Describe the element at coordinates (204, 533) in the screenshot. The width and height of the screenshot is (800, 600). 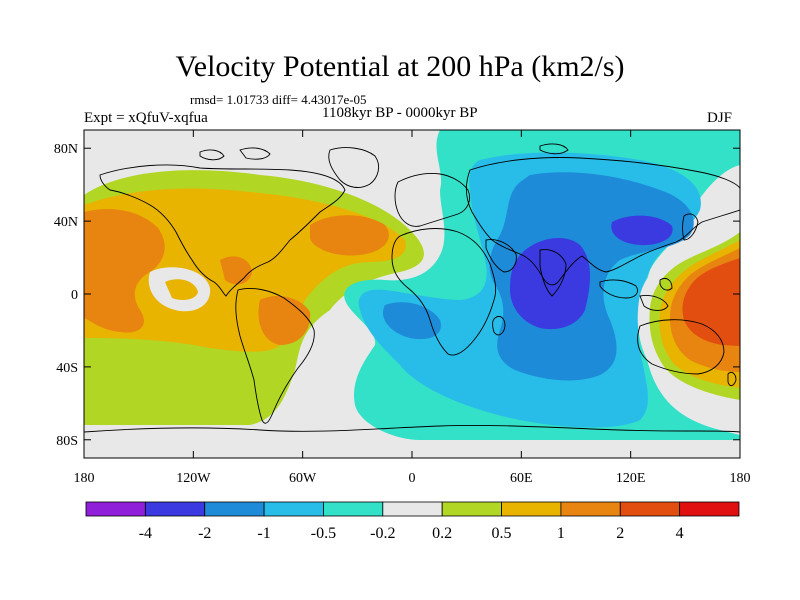
I see `colorbar-label: -2` at that location.